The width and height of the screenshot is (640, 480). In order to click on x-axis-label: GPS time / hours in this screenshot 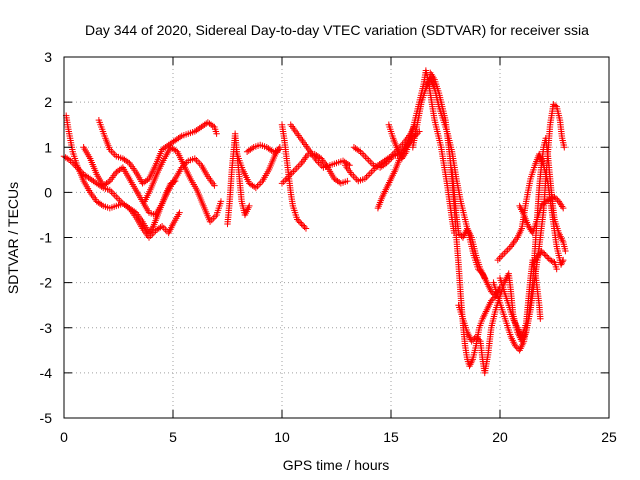, I will do `click(336, 465)`.